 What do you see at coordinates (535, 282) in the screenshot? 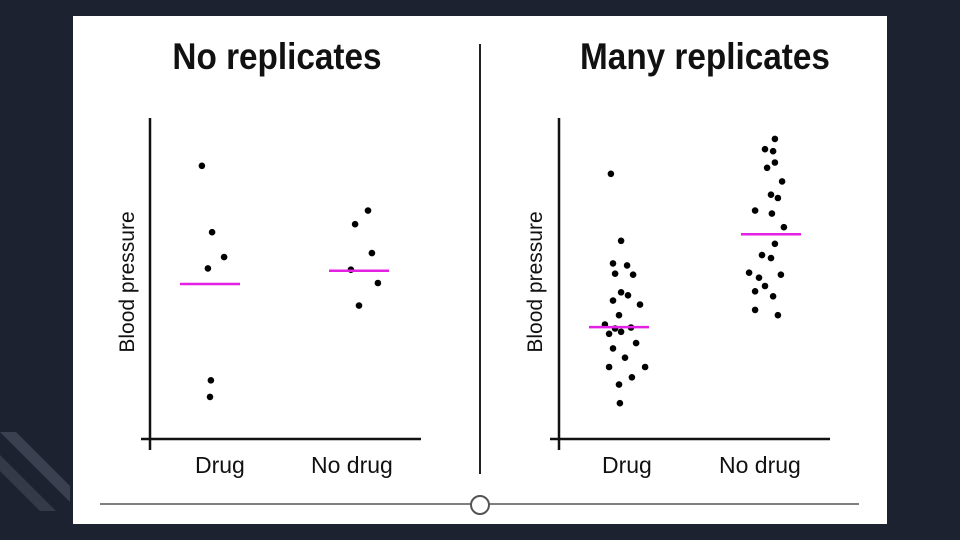
I see `right-y-axis-label: Blood pressure` at bounding box center [535, 282].